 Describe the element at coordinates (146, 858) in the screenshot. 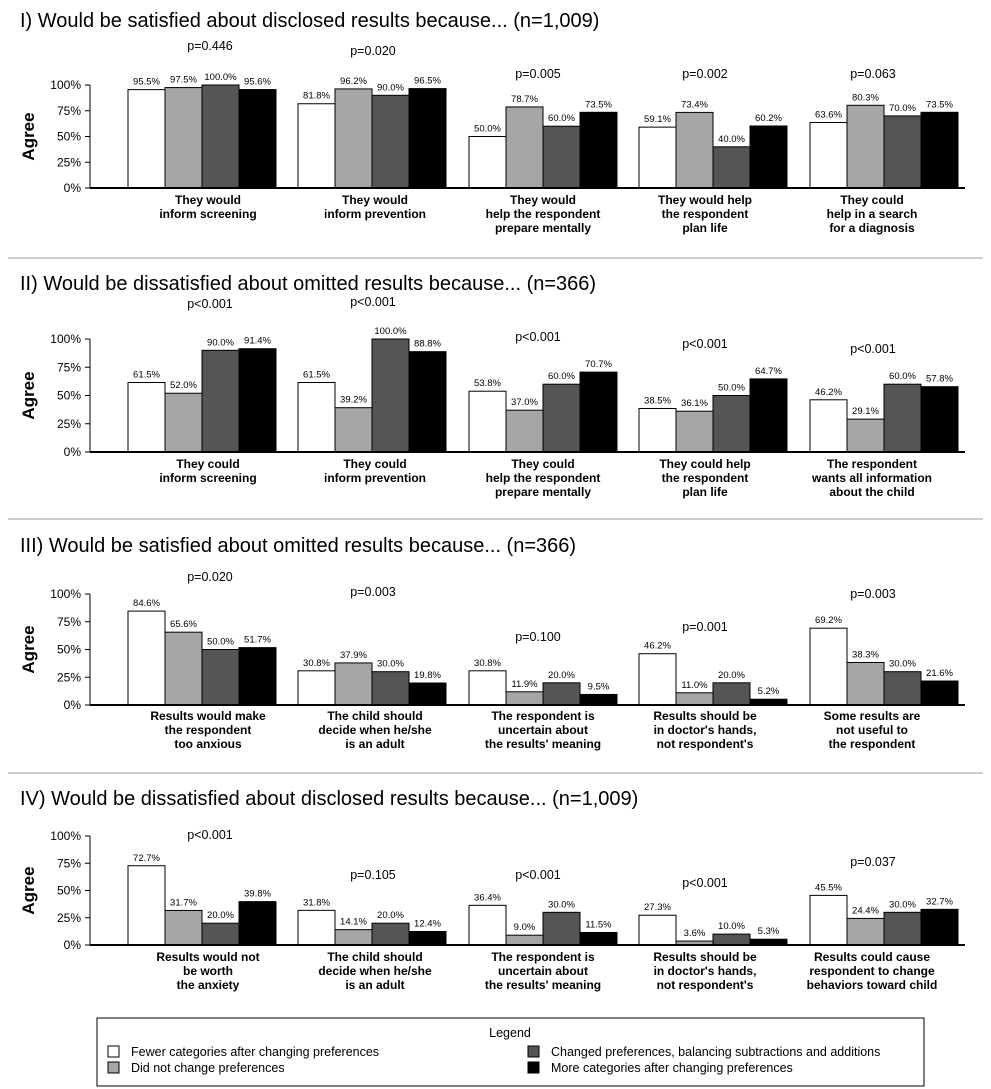

I see `bar-value-label: 72.7%` at that location.